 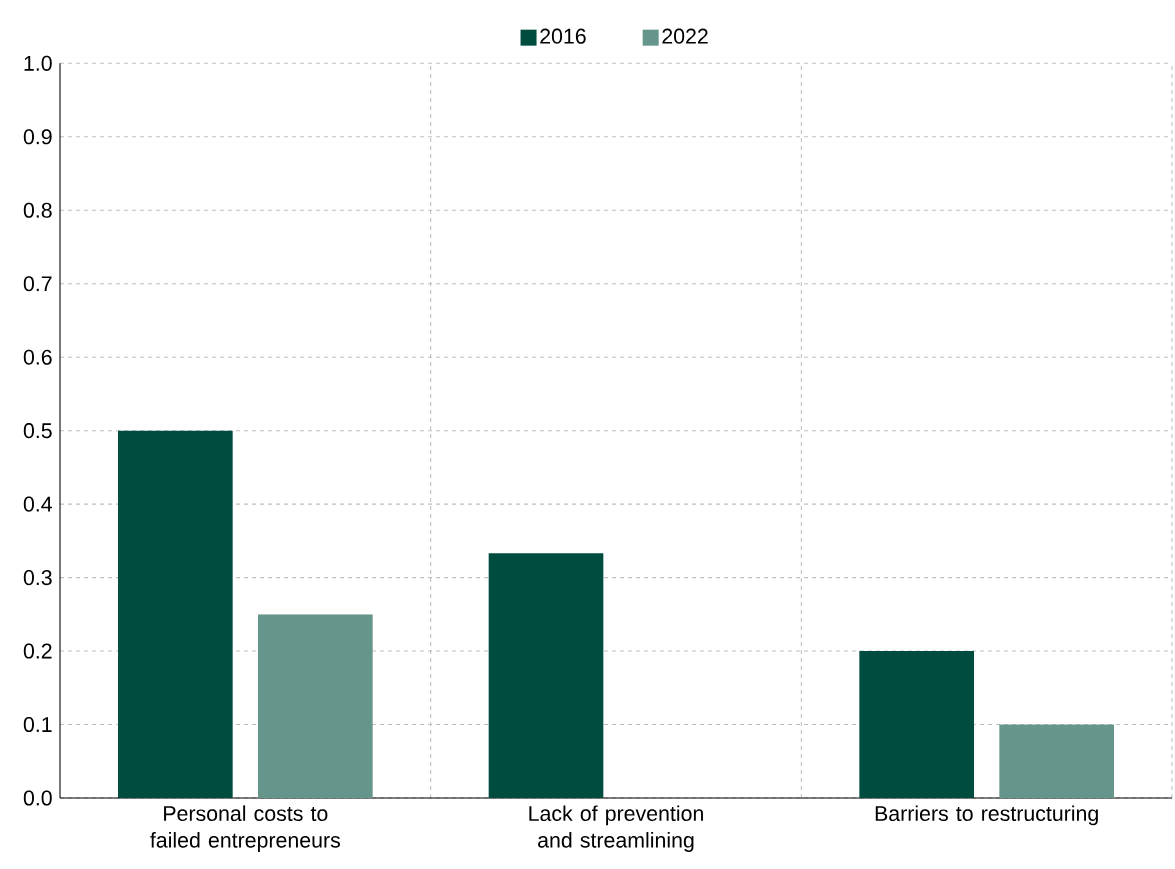 I want to click on legend-label: 2022, so click(x=685, y=36).